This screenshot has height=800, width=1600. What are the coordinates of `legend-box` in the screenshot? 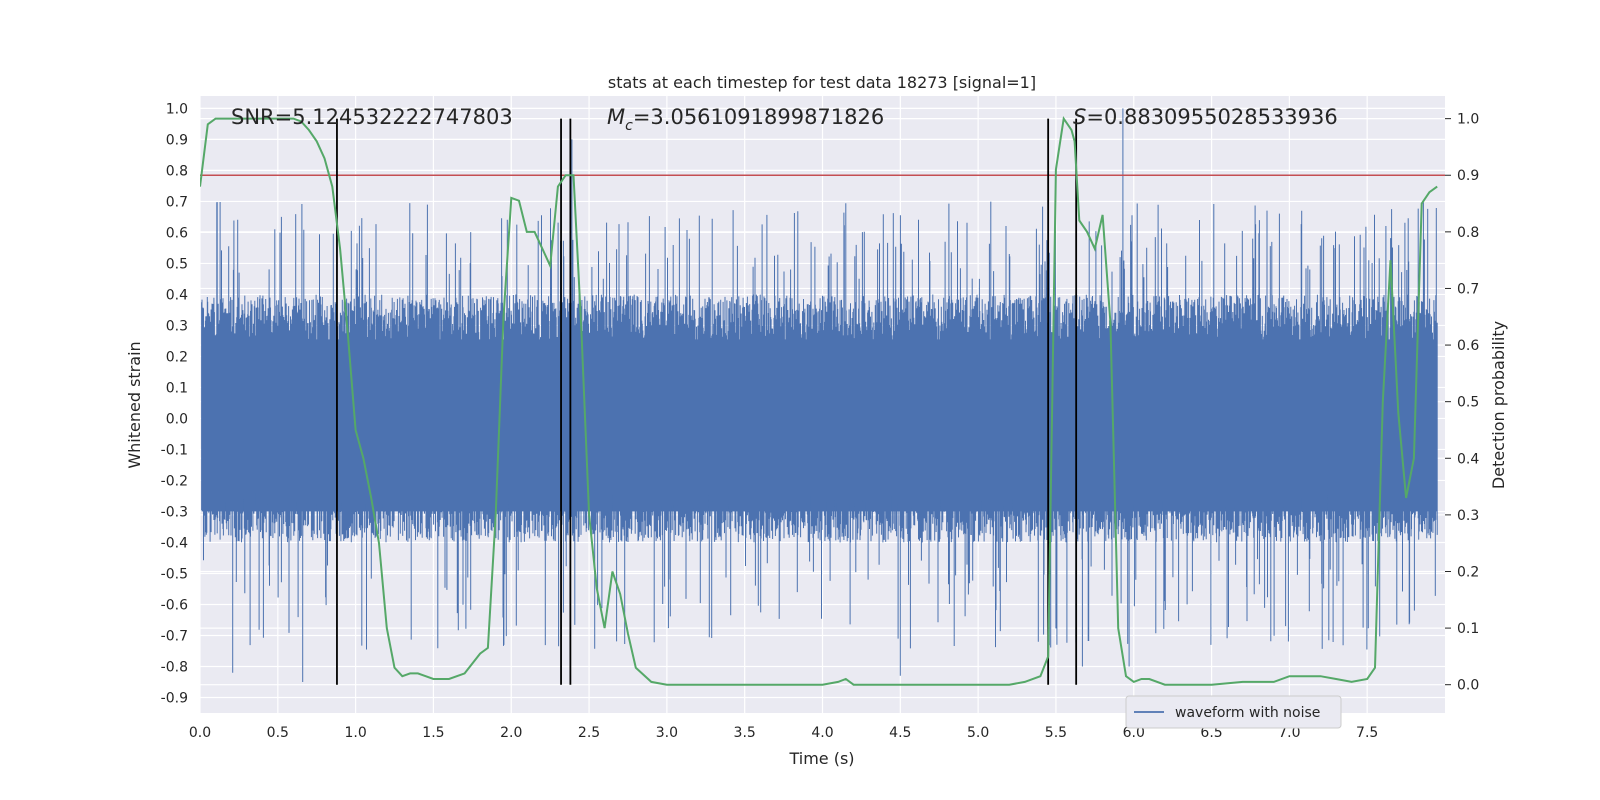 It's located at (1233, 712).